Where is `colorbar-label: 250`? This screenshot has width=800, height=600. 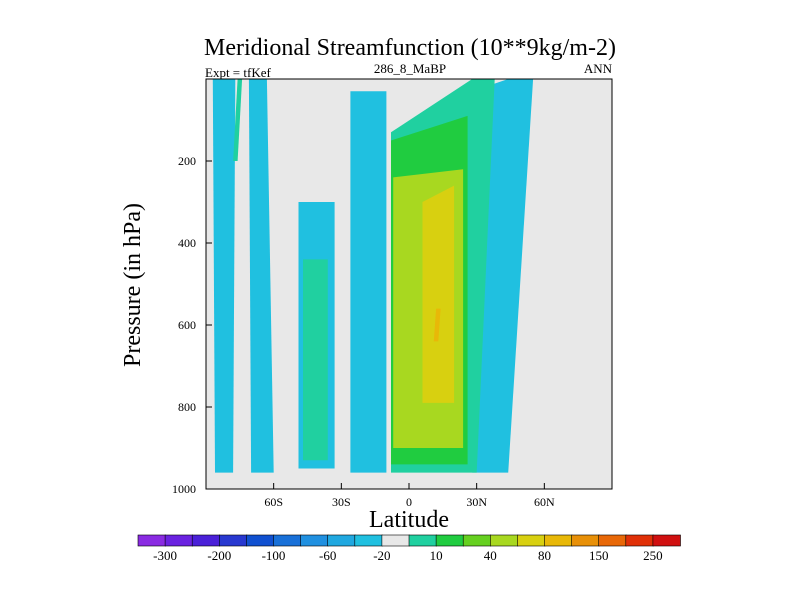 colorbar-label: 250 is located at coordinates (653, 555).